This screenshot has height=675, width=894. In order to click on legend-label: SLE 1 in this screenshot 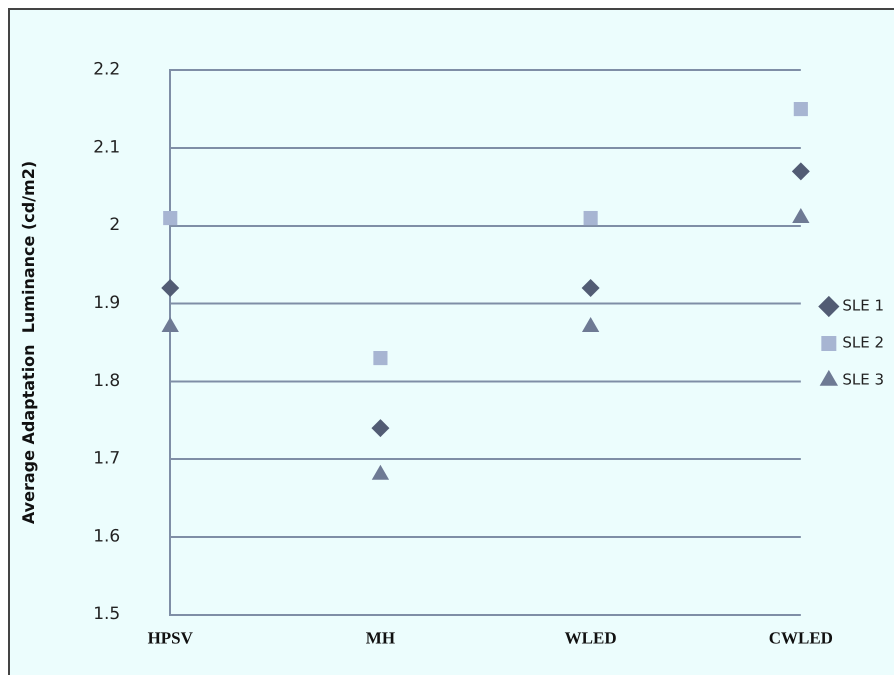, I will do `click(863, 305)`.